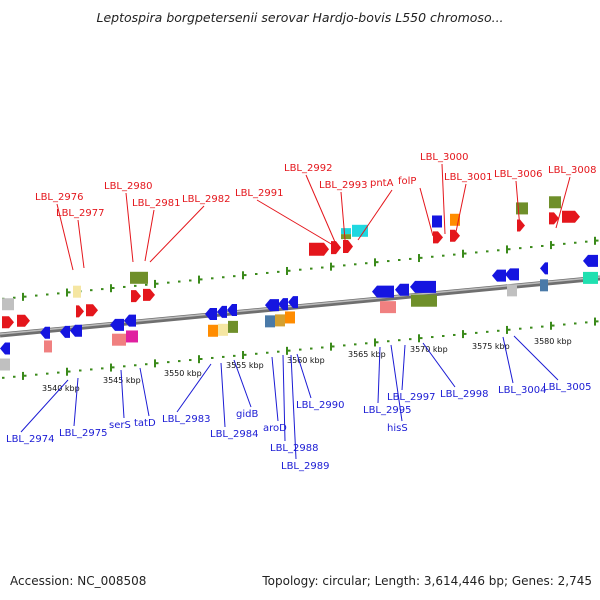 The image size is (600, 600). I want to click on forward-gene-label: LBL_2980, so click(128, 186).